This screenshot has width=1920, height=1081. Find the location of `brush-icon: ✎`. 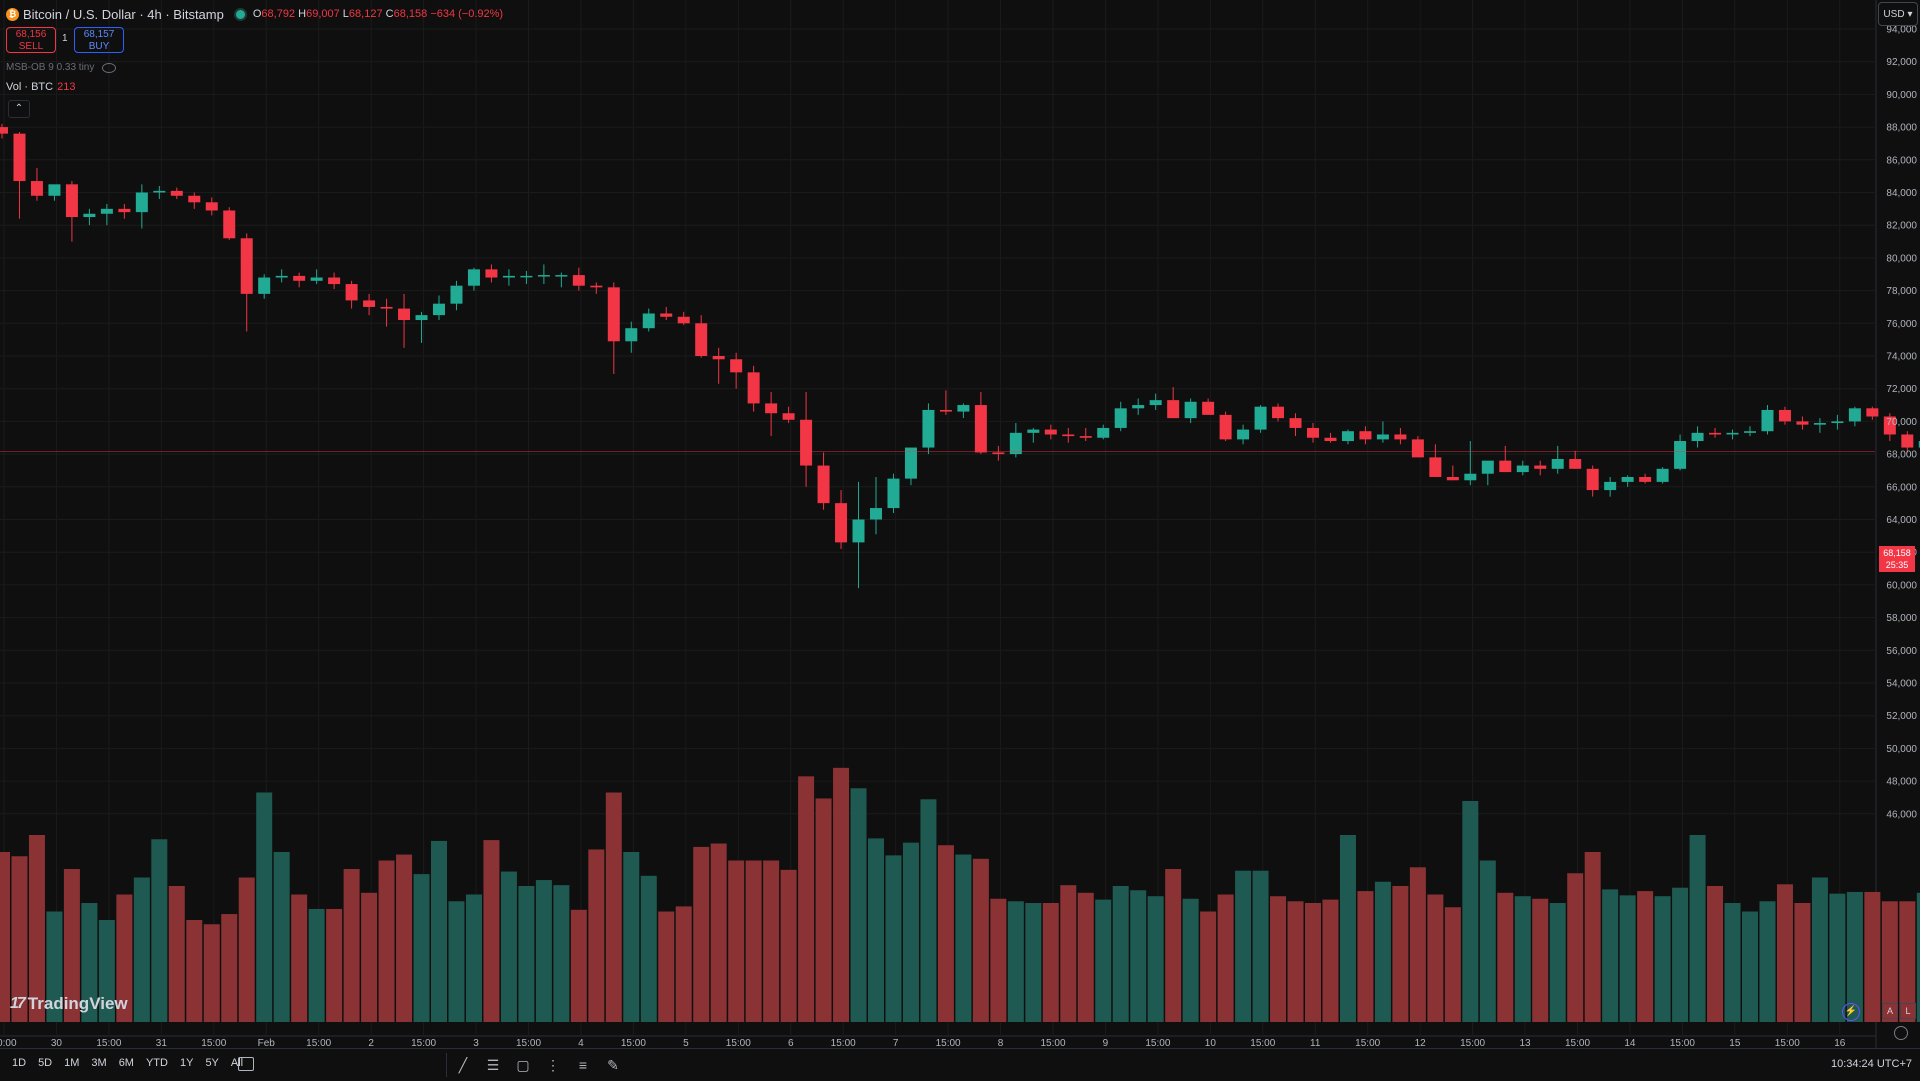

brush-icon: ✎ is located at coordinates (613, 1064).